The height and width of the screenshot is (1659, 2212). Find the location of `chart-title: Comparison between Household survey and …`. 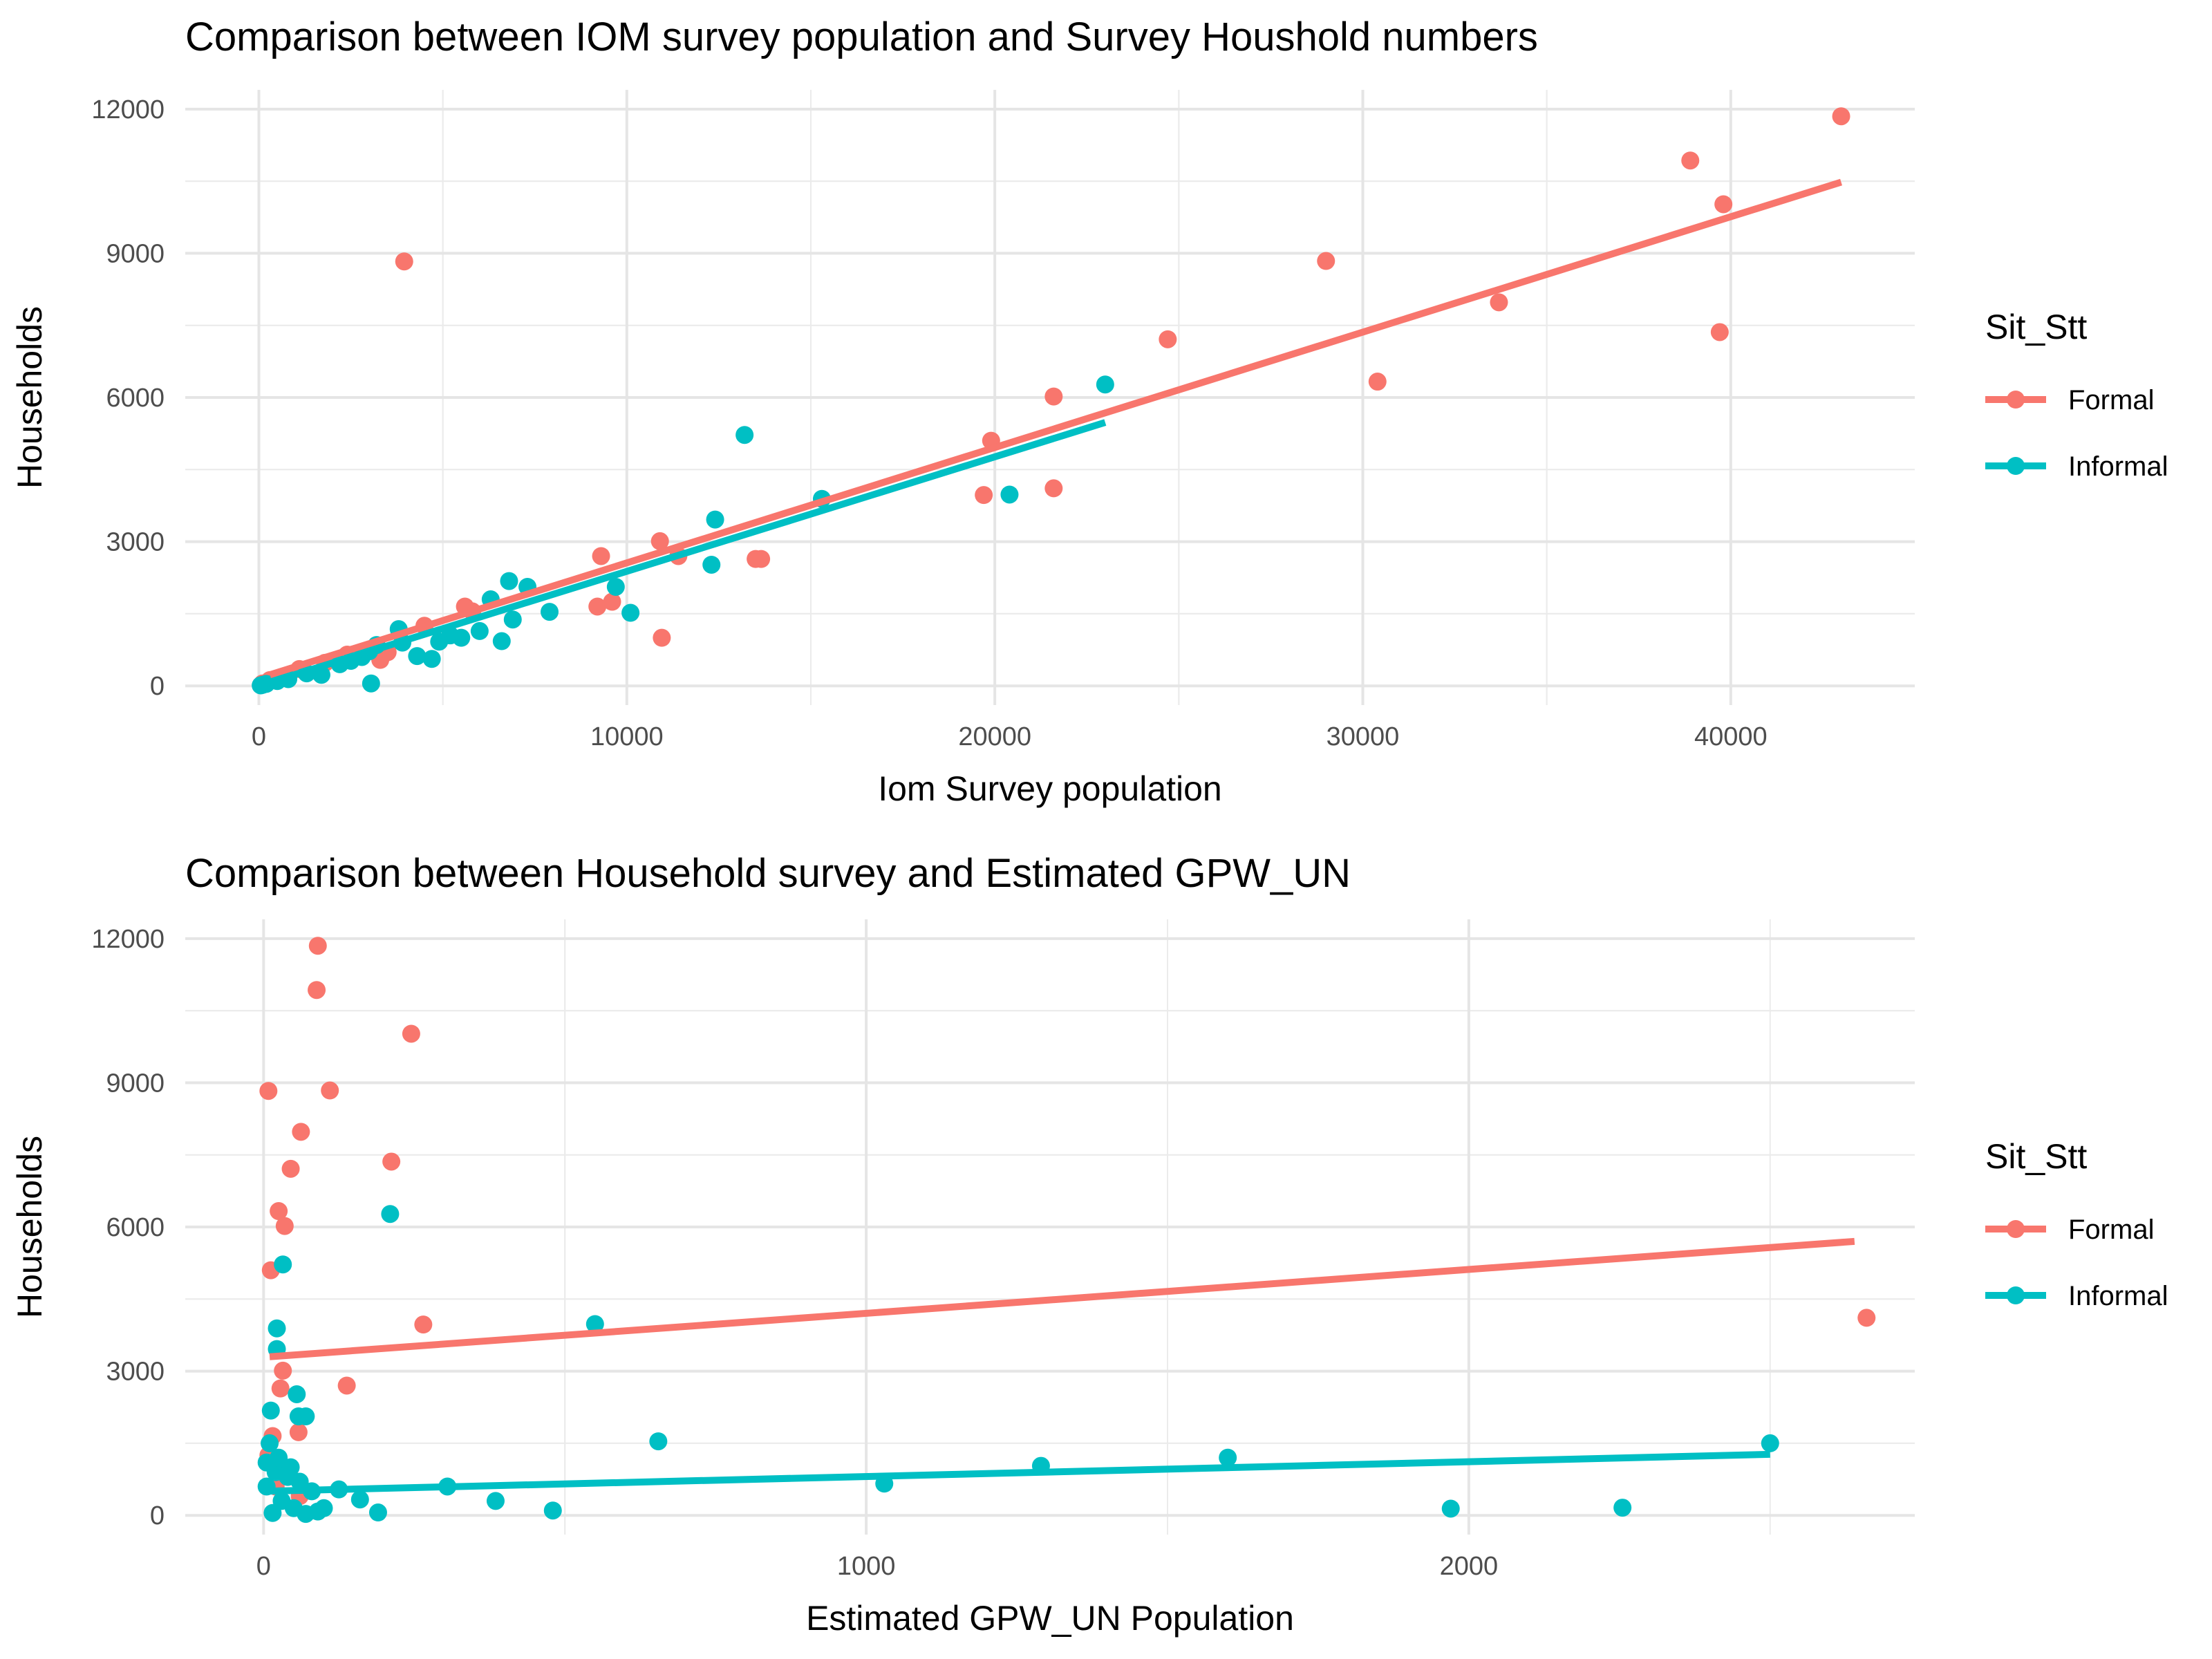

chart-title: Comparison between Household survey and … is located at coordinates (768, 873).